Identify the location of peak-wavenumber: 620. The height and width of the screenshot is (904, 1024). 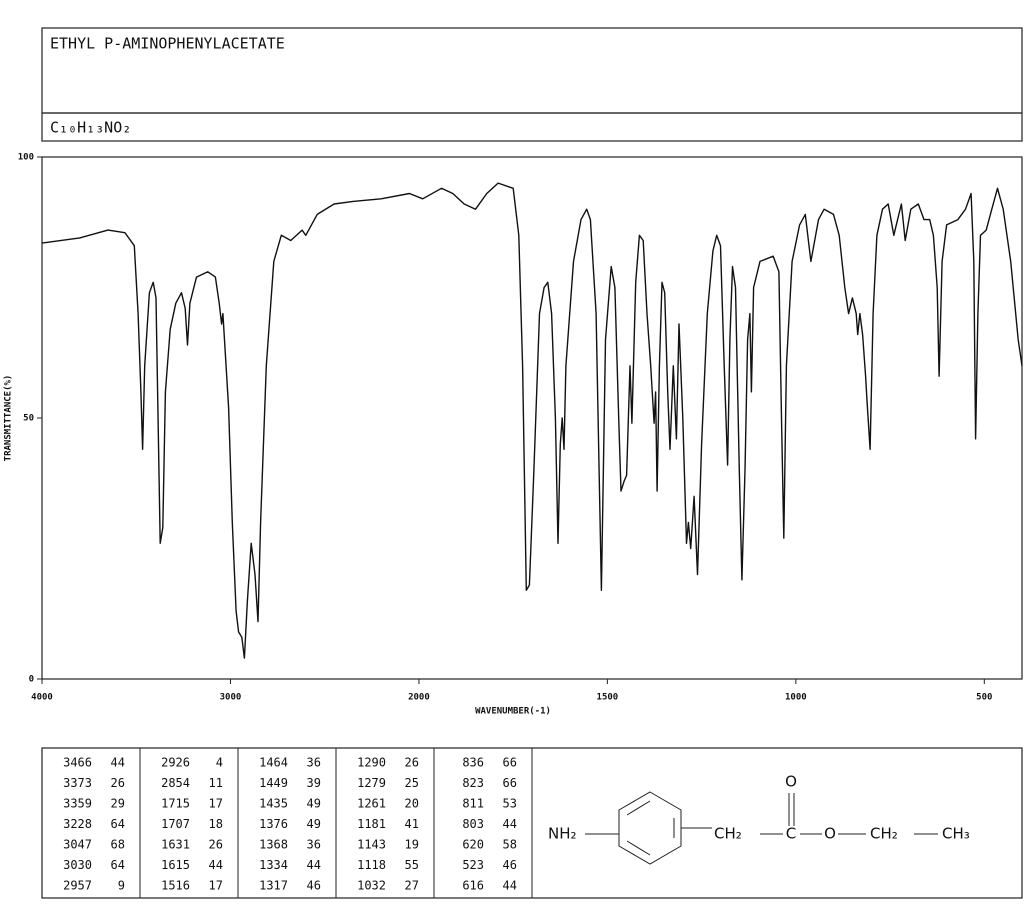
(473, 845).